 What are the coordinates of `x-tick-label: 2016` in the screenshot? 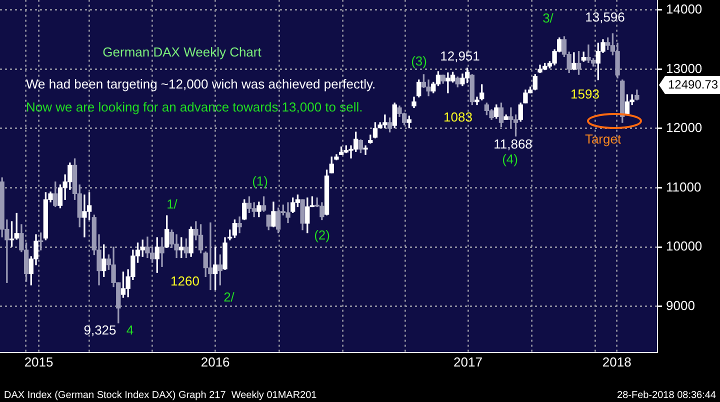 It's located at (215, 362).